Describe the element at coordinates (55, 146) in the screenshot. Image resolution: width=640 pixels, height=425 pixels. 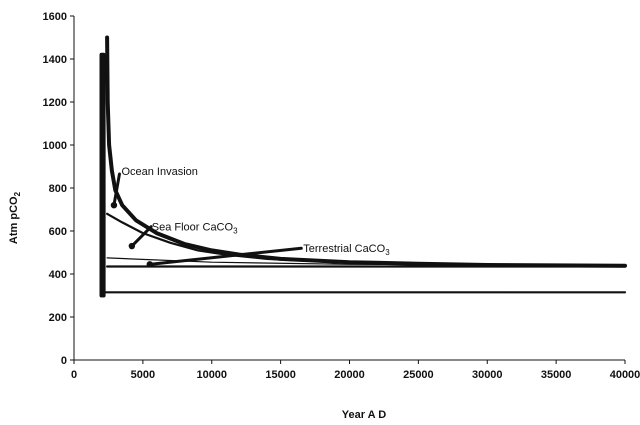
I see `y-tick-label: 1000` at that location.